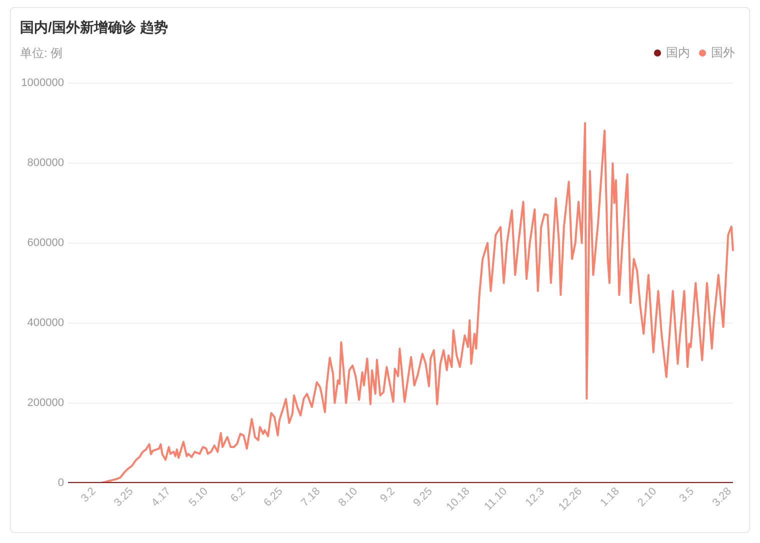 Image resolution: width=760 pixels, height=543 pixels. What do you see at coordinates (198, 497) in the screenshot?
I see `x-tick-label: 5.10` at bounding box center [198, 497].